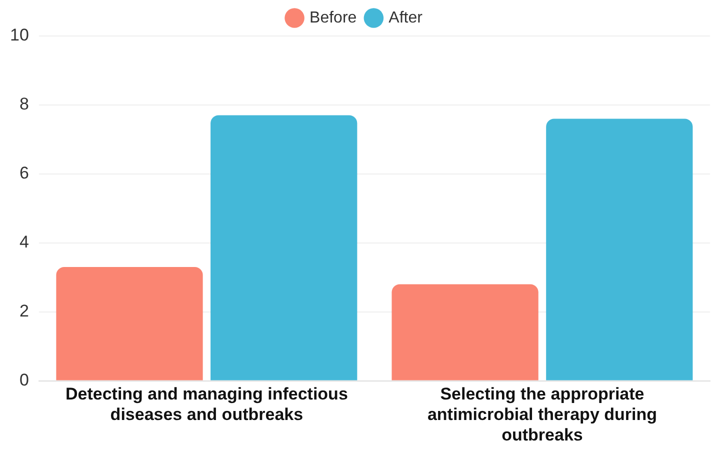 Image resolution: width=720 pixels, height=450 pixels. Describe the element at coordinates (24, 173) in the screenshot. I see `y-tick-label: 6` at that location.